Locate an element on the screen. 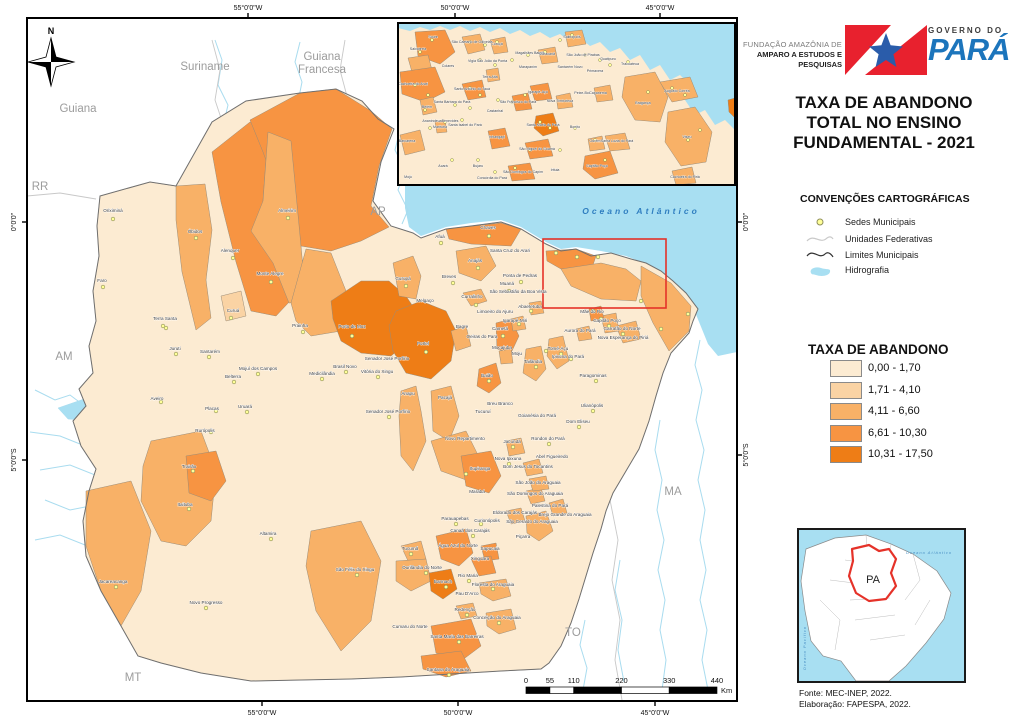 This screenshot has width=1024, height=724. municipality-label: São Sebastião da Boa Vista is located at coordinates (518, 291).